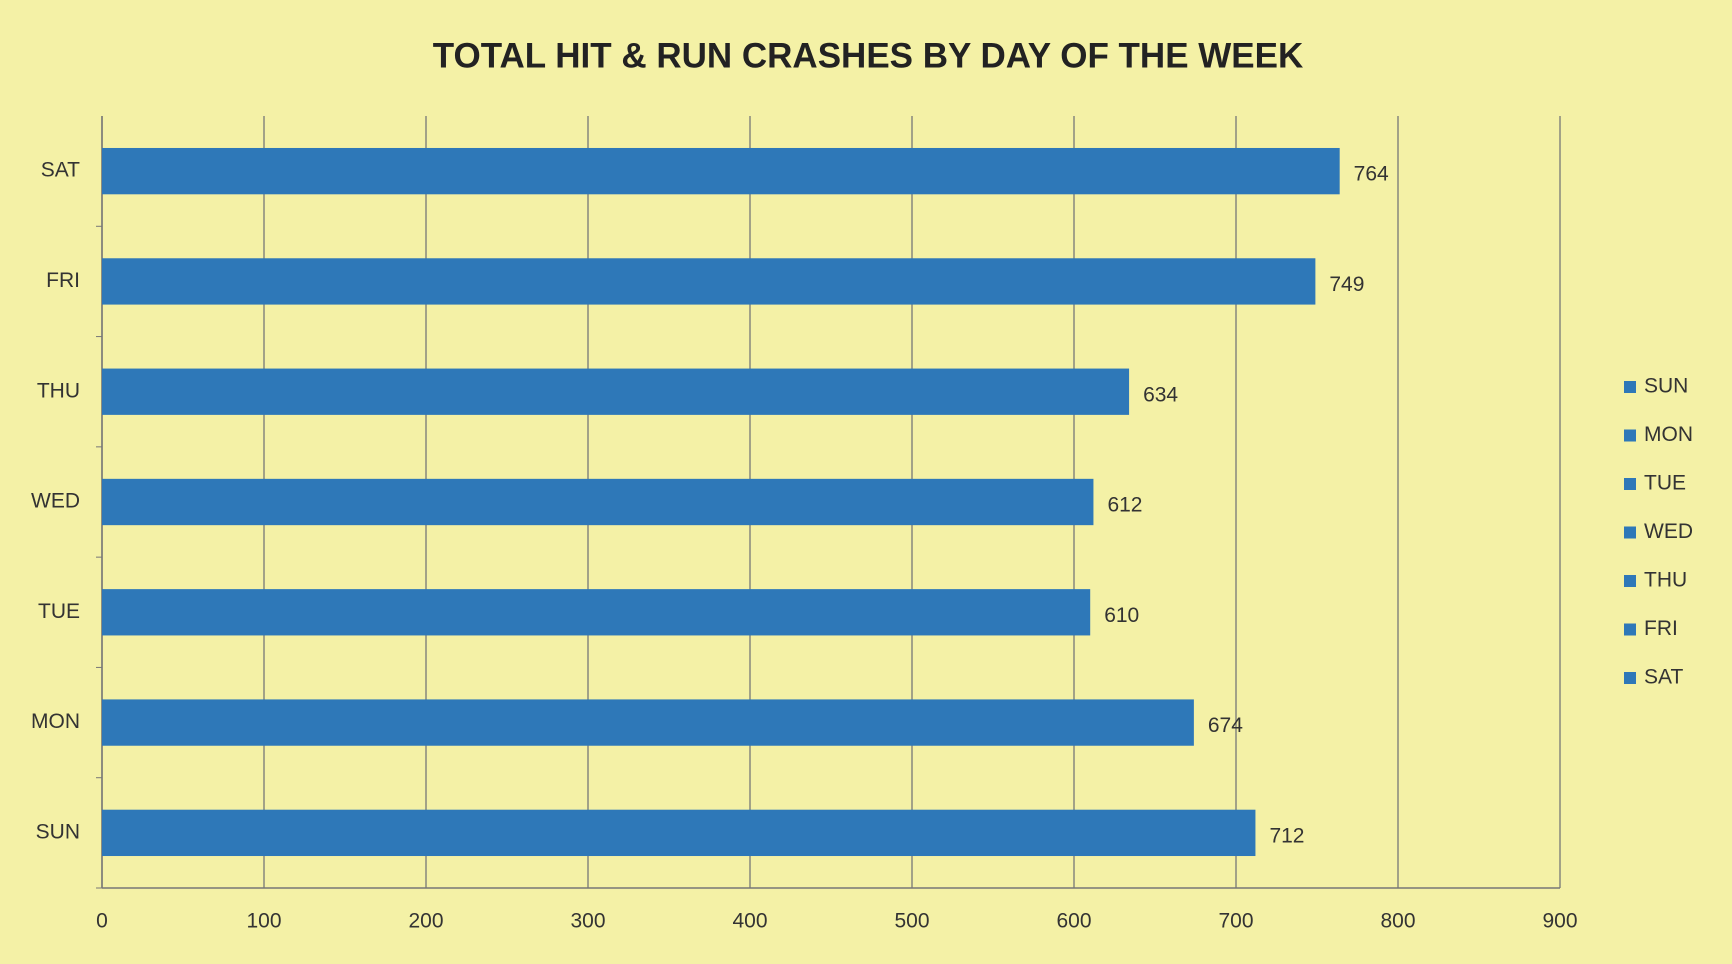  I want to click on y-tick-label: MON, so click(55, 721).